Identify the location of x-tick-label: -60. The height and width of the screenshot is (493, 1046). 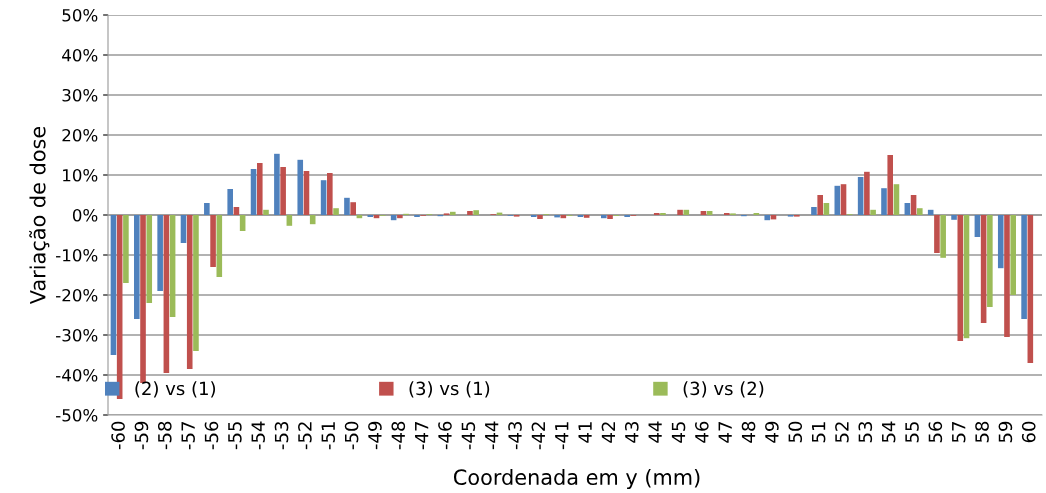
(118, 435).